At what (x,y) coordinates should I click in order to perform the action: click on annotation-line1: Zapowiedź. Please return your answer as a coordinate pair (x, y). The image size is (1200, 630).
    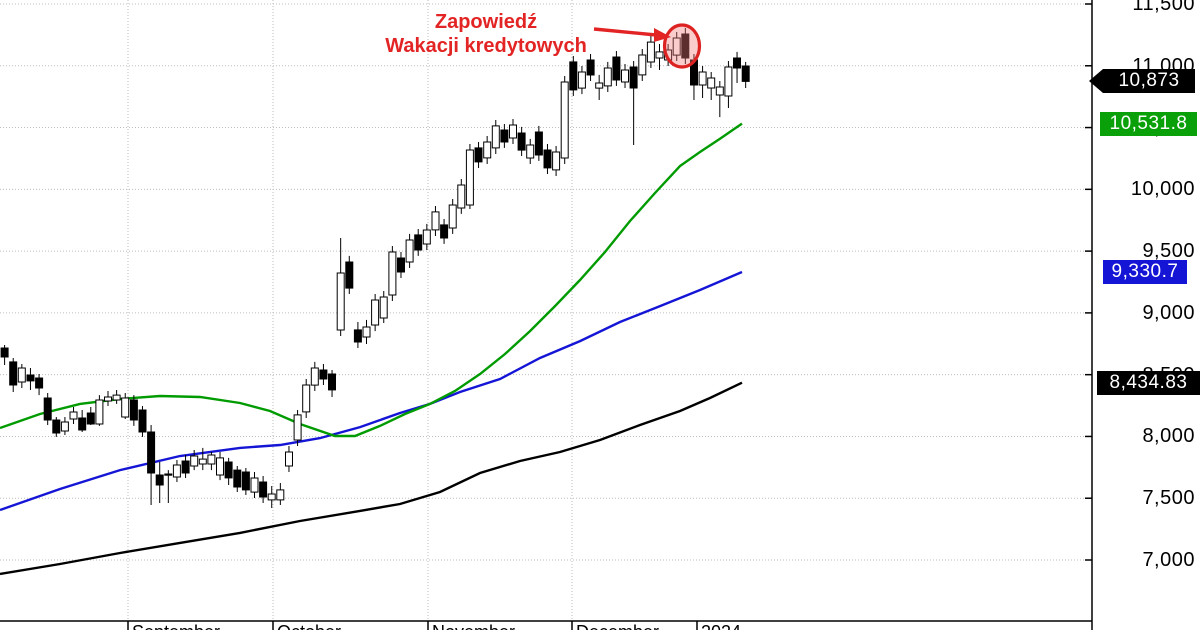
    Looking at the image, I should click on (486, 22).